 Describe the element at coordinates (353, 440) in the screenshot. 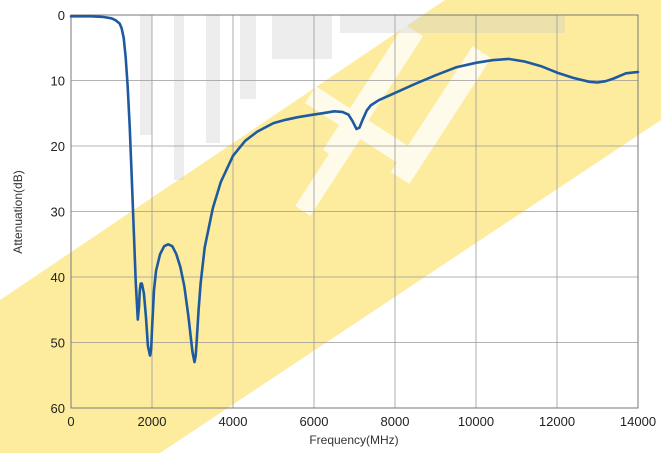

I see `x-axis-title: Frequency(MHz)` at that location.